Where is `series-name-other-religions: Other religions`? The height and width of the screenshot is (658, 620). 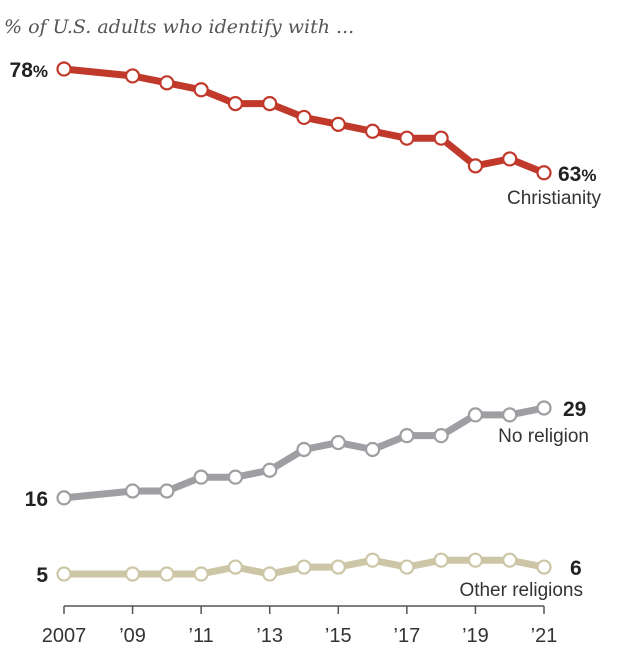 series-name-other-religions: Other religions is located at coordinates (521, 590).